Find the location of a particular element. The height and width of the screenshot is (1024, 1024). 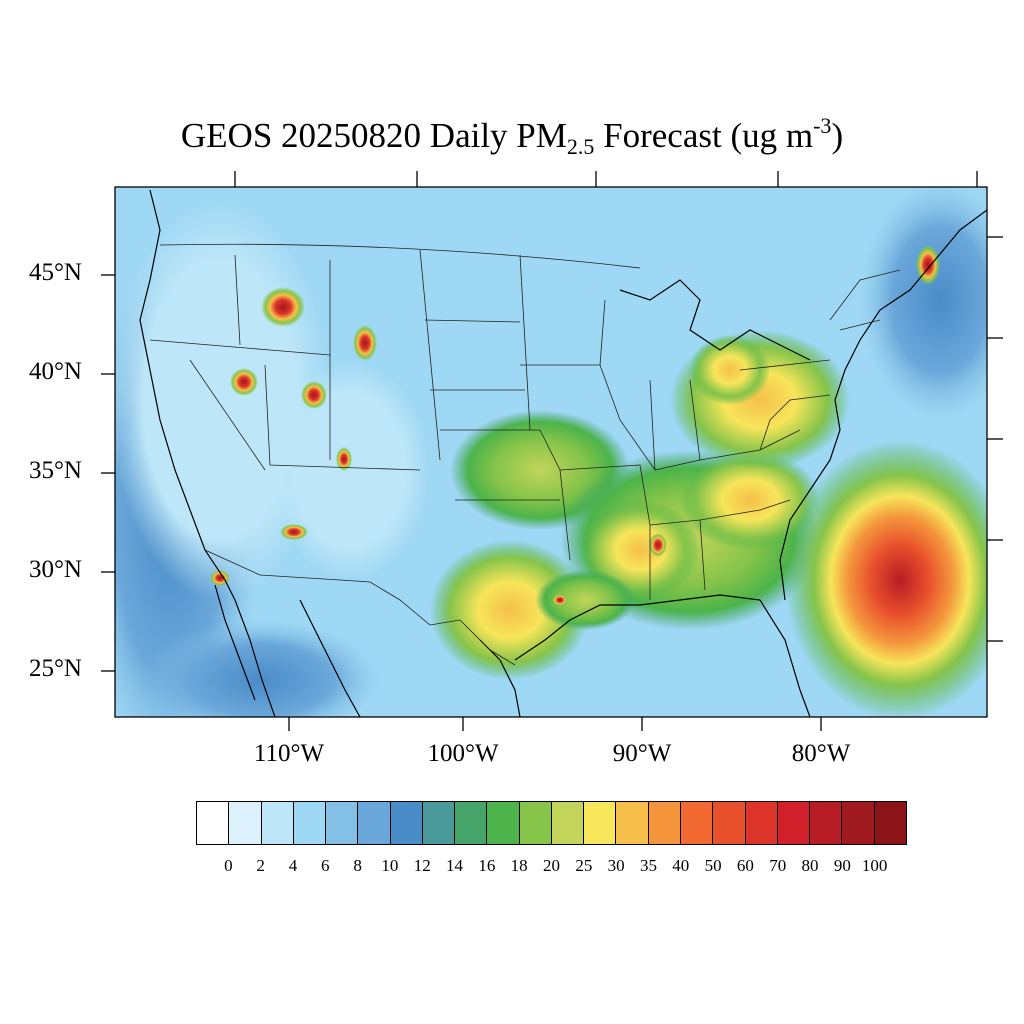

colorbar-tick-label: 90 is located at coordinates (842, 865).